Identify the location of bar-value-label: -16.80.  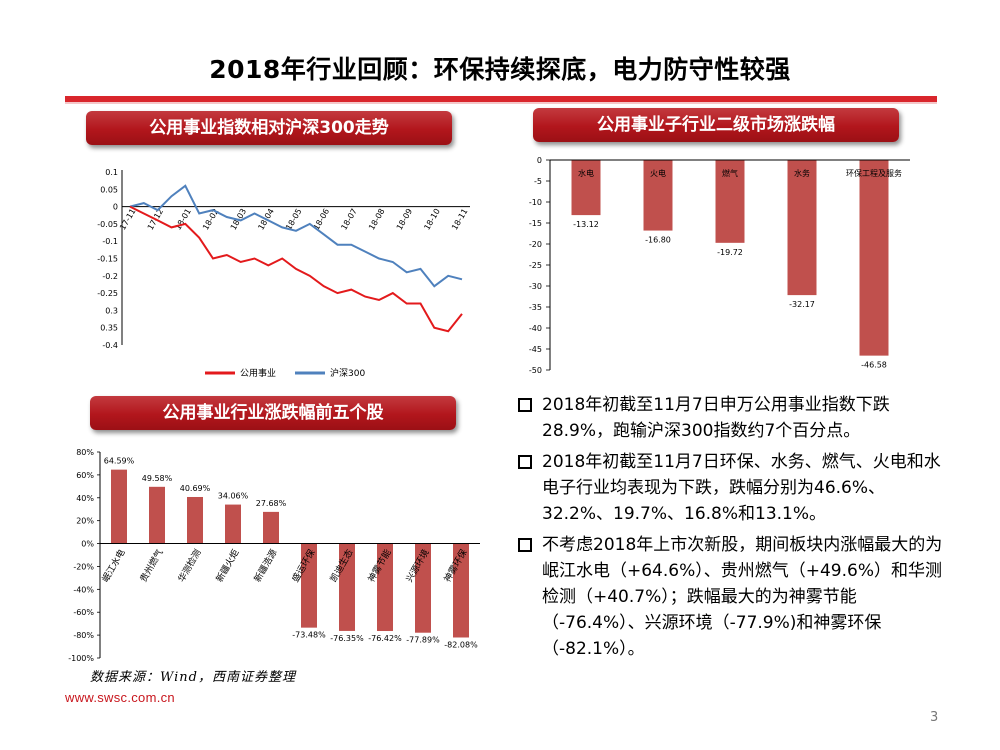
(658, 240).